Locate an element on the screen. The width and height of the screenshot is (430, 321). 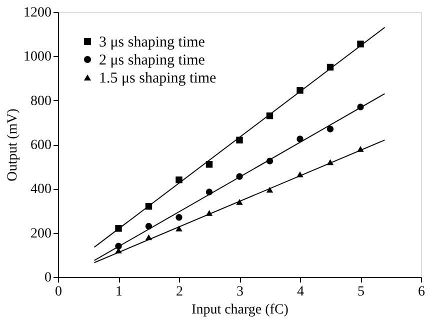
x-axis-title: Input charge (fC) is located at coordinates (240, 310).